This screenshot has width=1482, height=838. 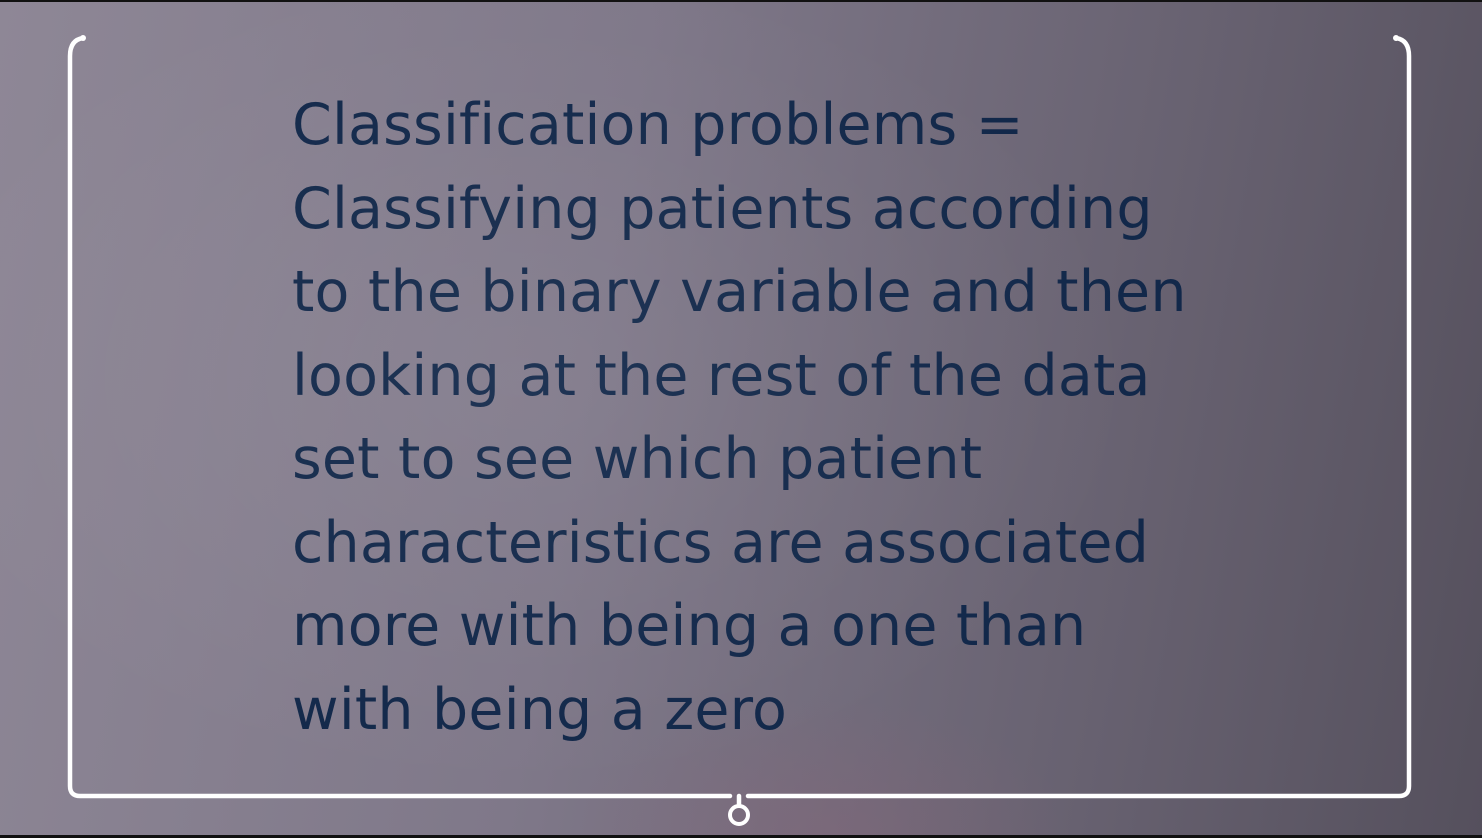 I want to click on text-line-5: set to see which patient, so click(x=637, y=459).